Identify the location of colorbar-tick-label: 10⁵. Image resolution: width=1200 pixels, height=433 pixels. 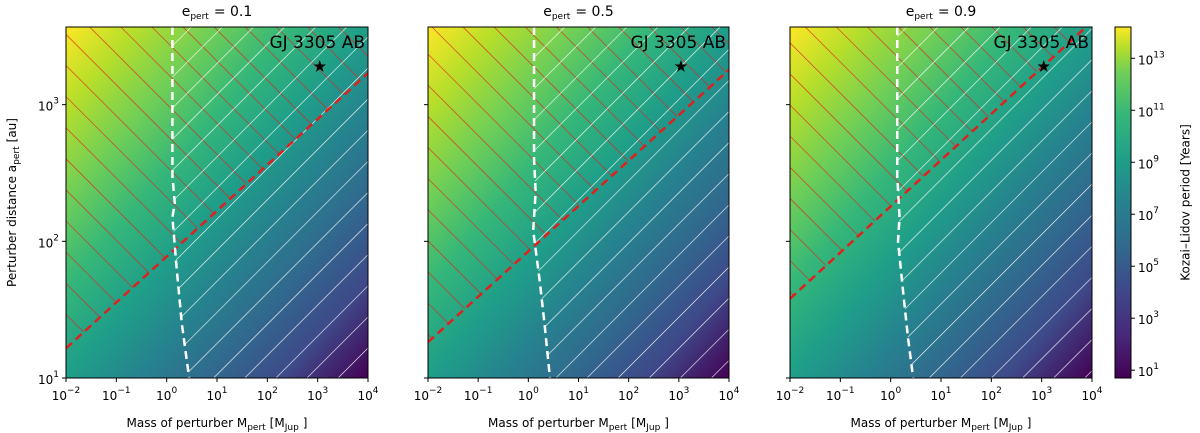
(1148, 266).